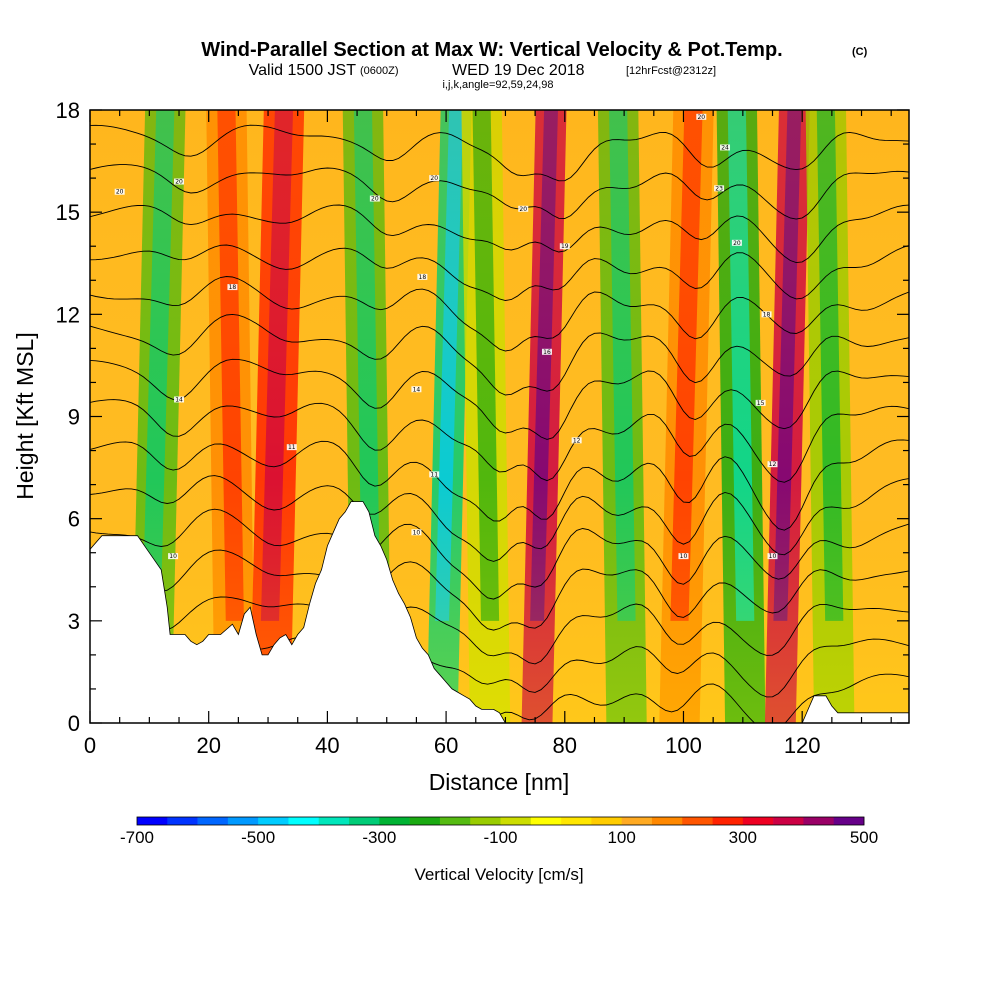 This screenshot has width=1000, height=1000. Describe the element at coordinates (292, 447) in the screenshot. I see `theta-label-text: 11` at that location.